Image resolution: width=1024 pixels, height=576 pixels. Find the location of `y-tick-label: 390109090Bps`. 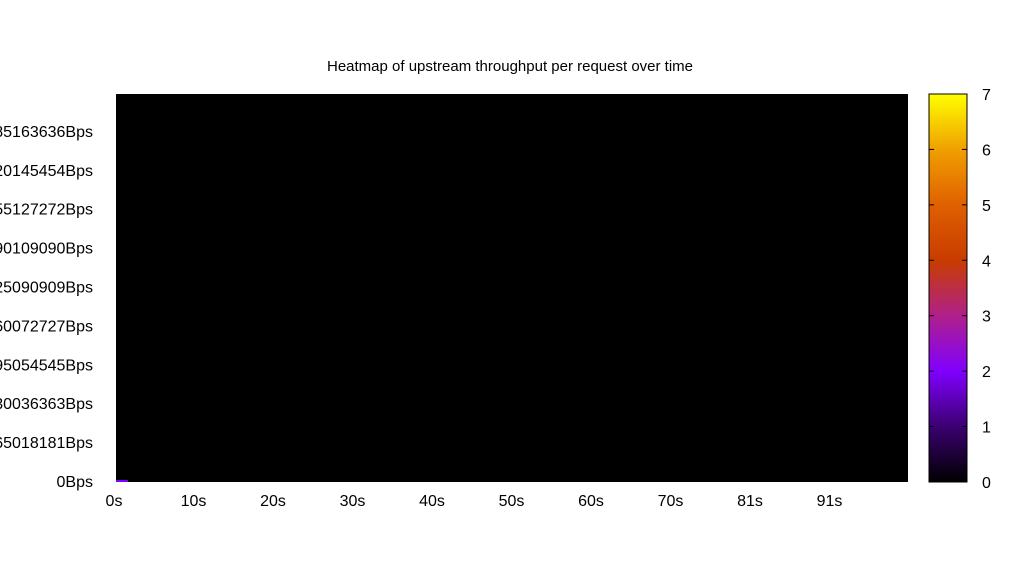

y-tick-label: 390109090Bps is located at coordinates (46, 249).